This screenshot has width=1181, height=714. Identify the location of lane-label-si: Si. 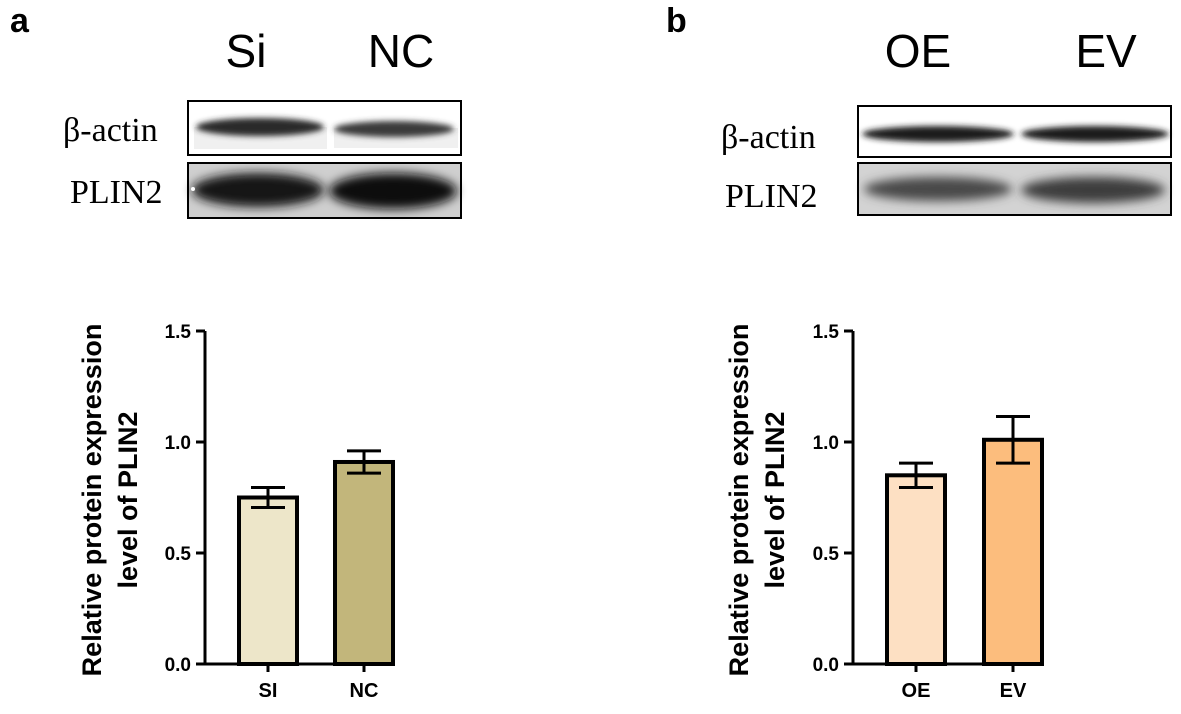
(246, 51).